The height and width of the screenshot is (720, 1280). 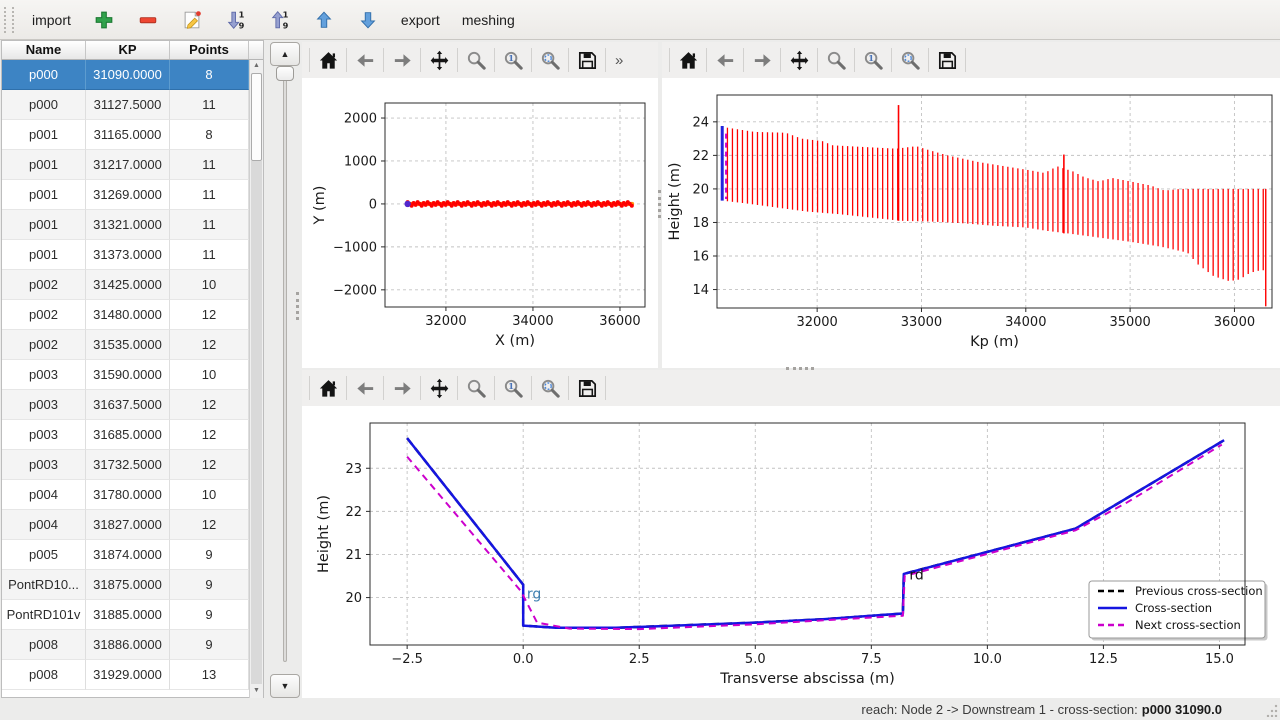 What do you see at coordinates (285, 686) in the screenshot?
I see `slider-down-button: ▼` at bounding box center [285, 686].